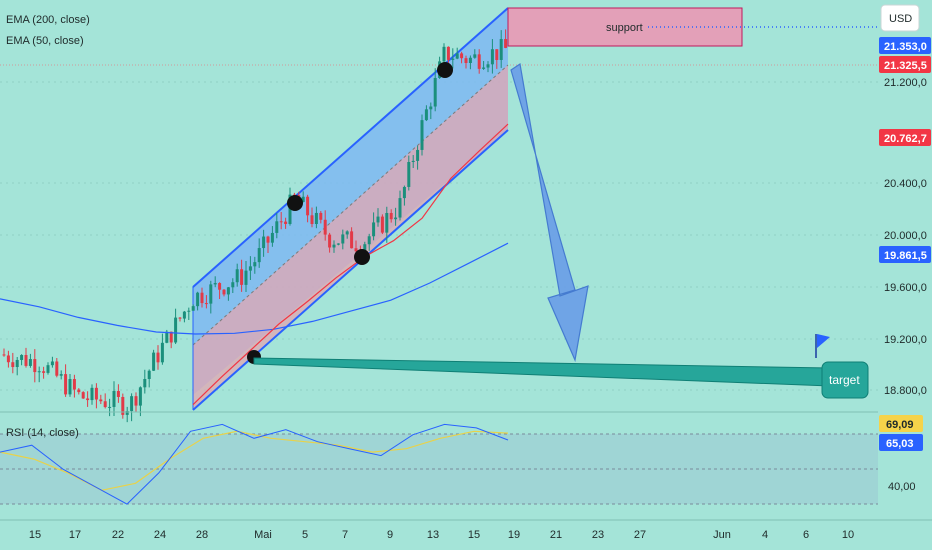  Describe the element at coordinates (433, 535) in the screenshot. I see `date-tick: 13` at that location.